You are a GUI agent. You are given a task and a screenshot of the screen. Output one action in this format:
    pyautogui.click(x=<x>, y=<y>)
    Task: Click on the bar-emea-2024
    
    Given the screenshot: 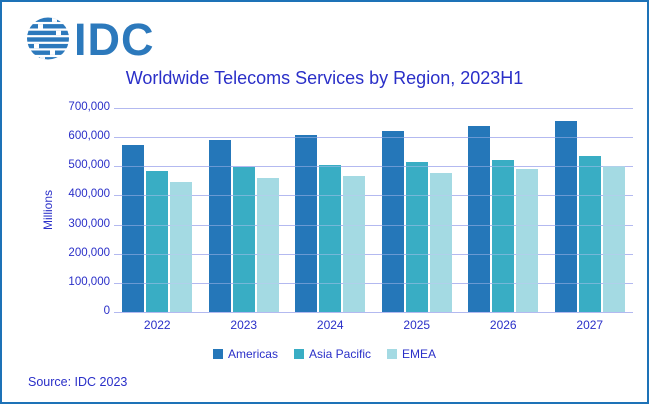 What is the action you would take?
    pyautogui.click(x=354, y=243)
    